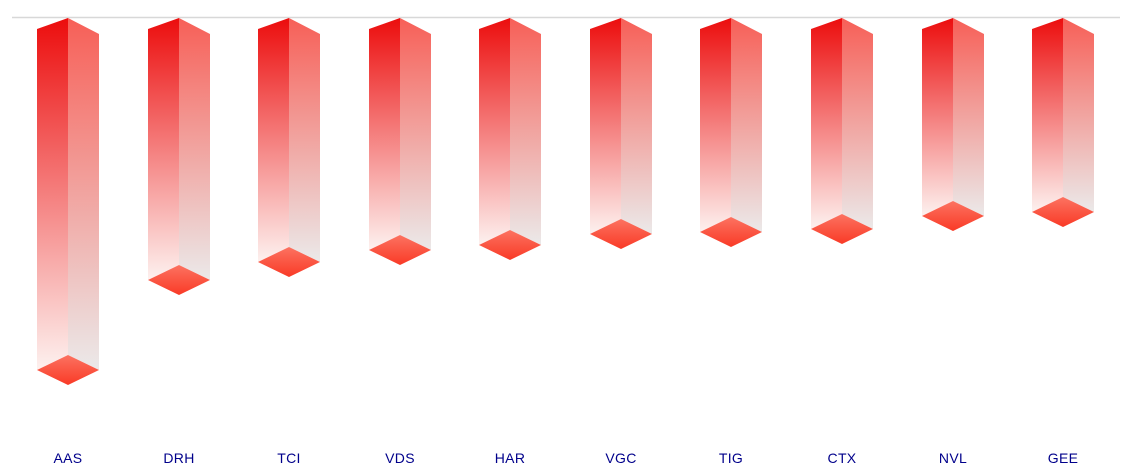 The height and width of the screenshot is (471, 1141). I want to click on bar-tci, so click(289, 147).